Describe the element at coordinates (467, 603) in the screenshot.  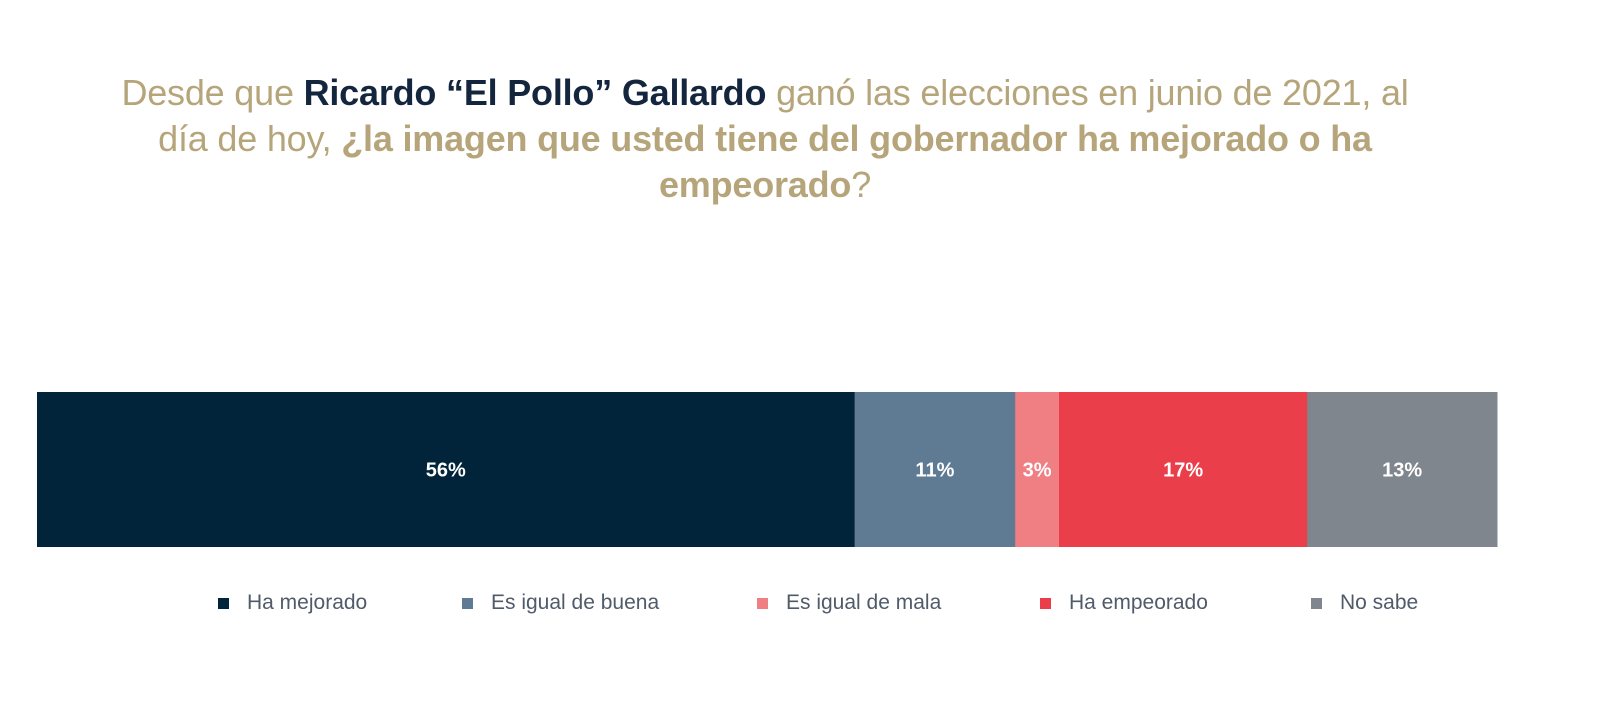
I see `legend-swatch-es-igual-de-buena` at that location.